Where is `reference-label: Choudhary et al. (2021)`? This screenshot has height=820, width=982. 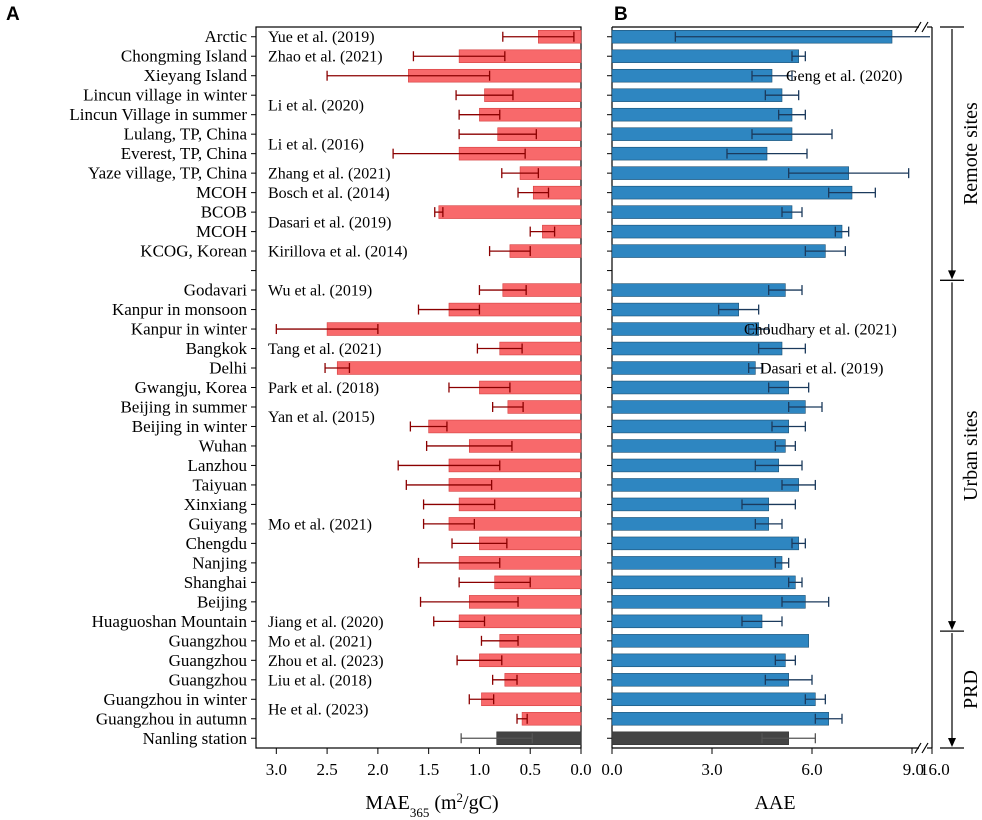
reference-label: Choudhary et al. (2021) is located at coordinates (820, 330).